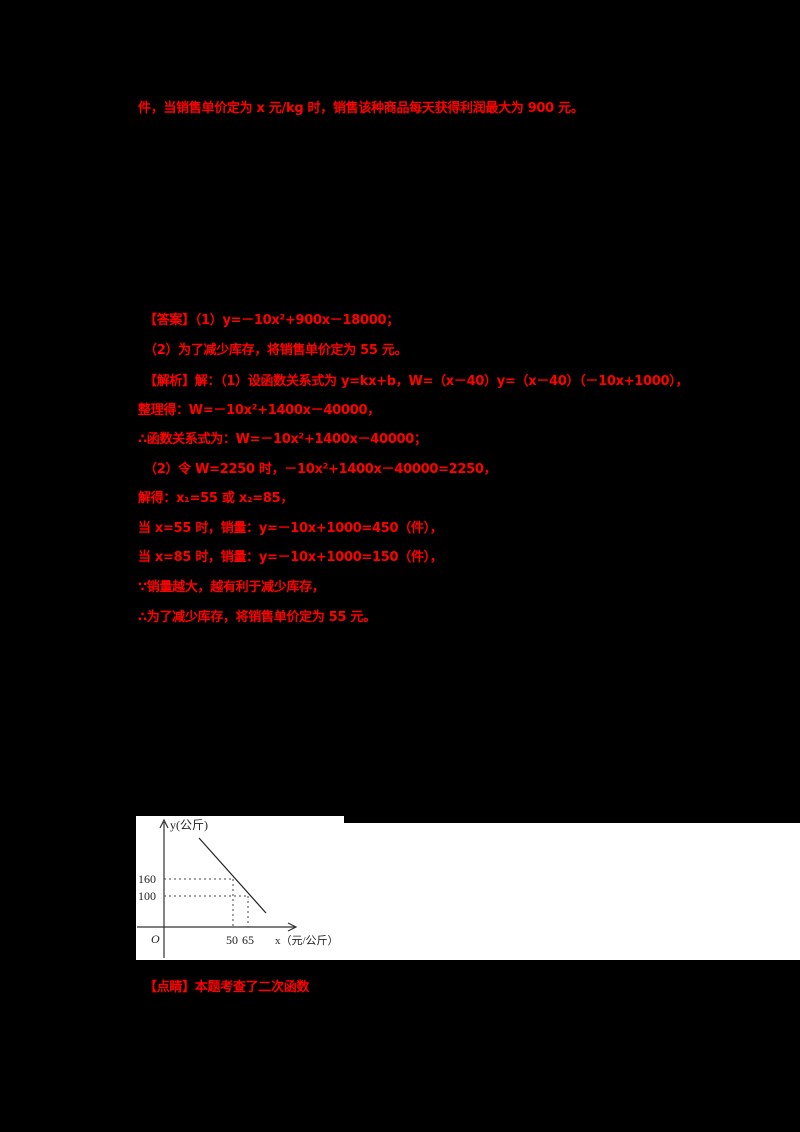 Image resolution: width=800 pixels, height=1132 pixels. What do you see at coordinates (155, 939) in the screenshot?
I see `origin-label: O` at bounding box center [155, 939].